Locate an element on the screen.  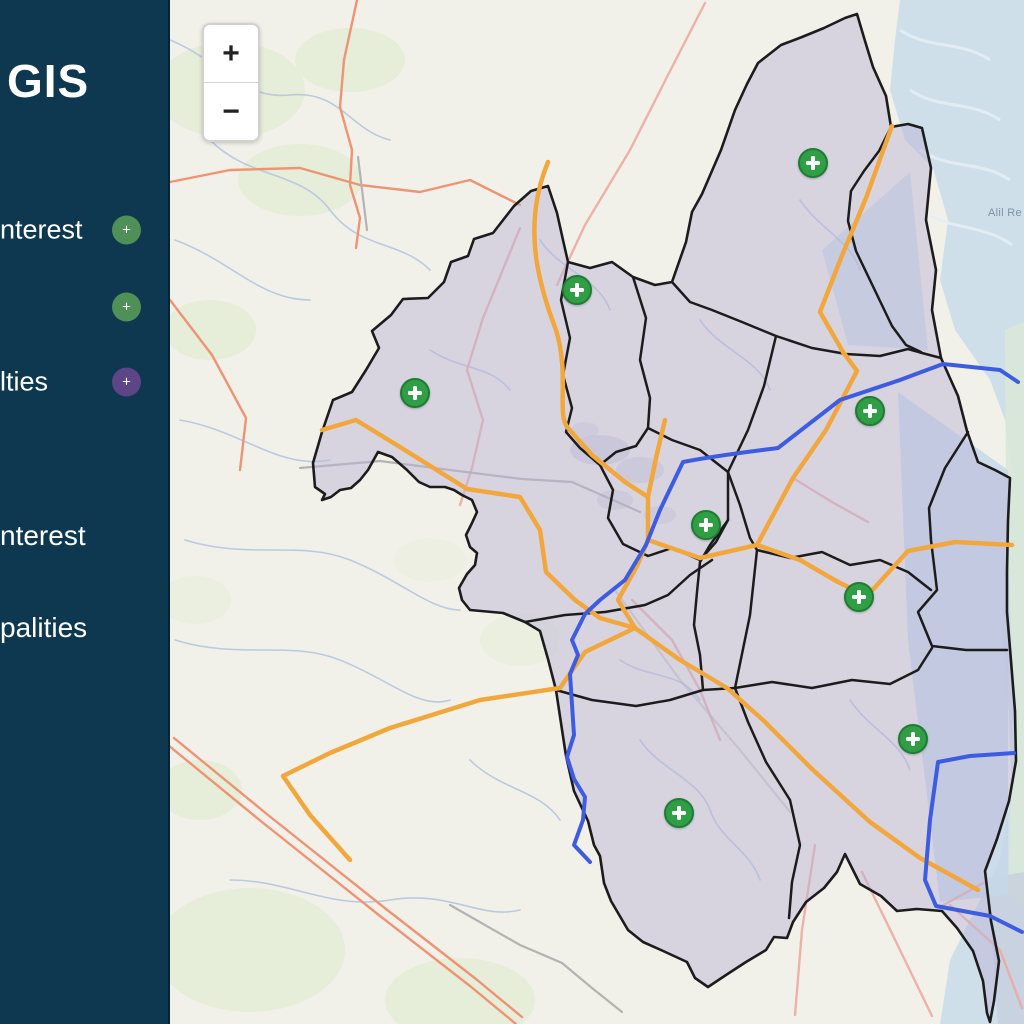
layer-label: lties is located at coordinates (24, 381).